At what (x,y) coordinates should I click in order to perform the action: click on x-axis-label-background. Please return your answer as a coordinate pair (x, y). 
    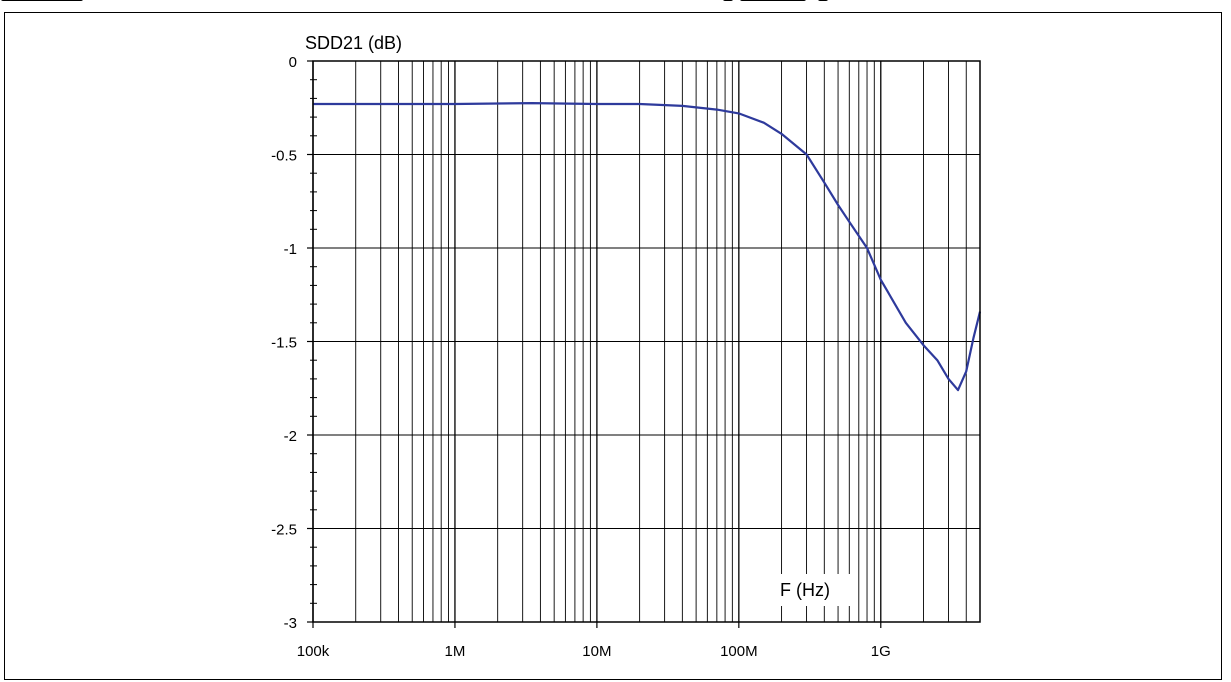
    Looking at the image, I should click on (814, 590).